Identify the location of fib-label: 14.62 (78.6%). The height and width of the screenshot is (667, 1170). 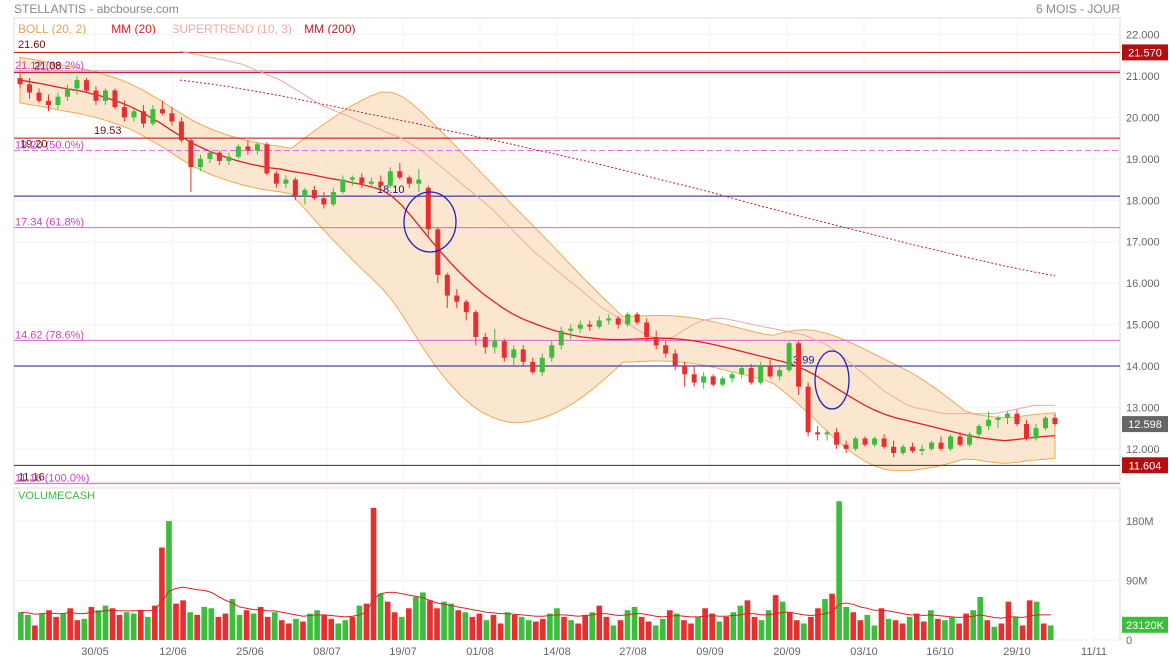
(49, 335).